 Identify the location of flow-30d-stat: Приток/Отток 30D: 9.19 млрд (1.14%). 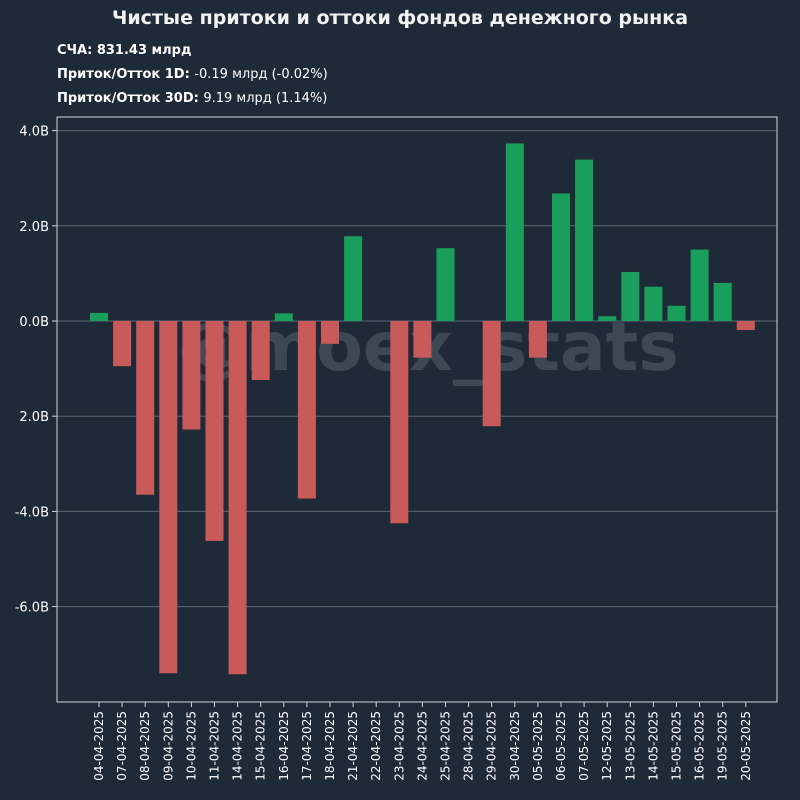
(192, 98).